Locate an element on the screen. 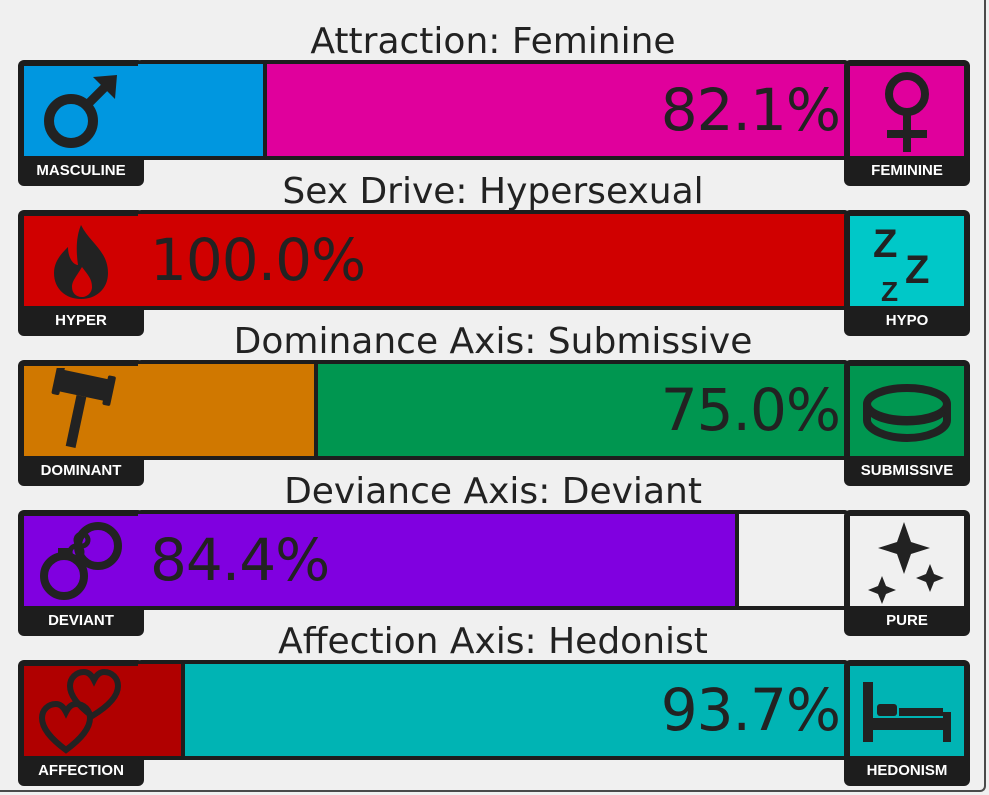  axis-percent: 82.1% is located at coordinates (750, 110).